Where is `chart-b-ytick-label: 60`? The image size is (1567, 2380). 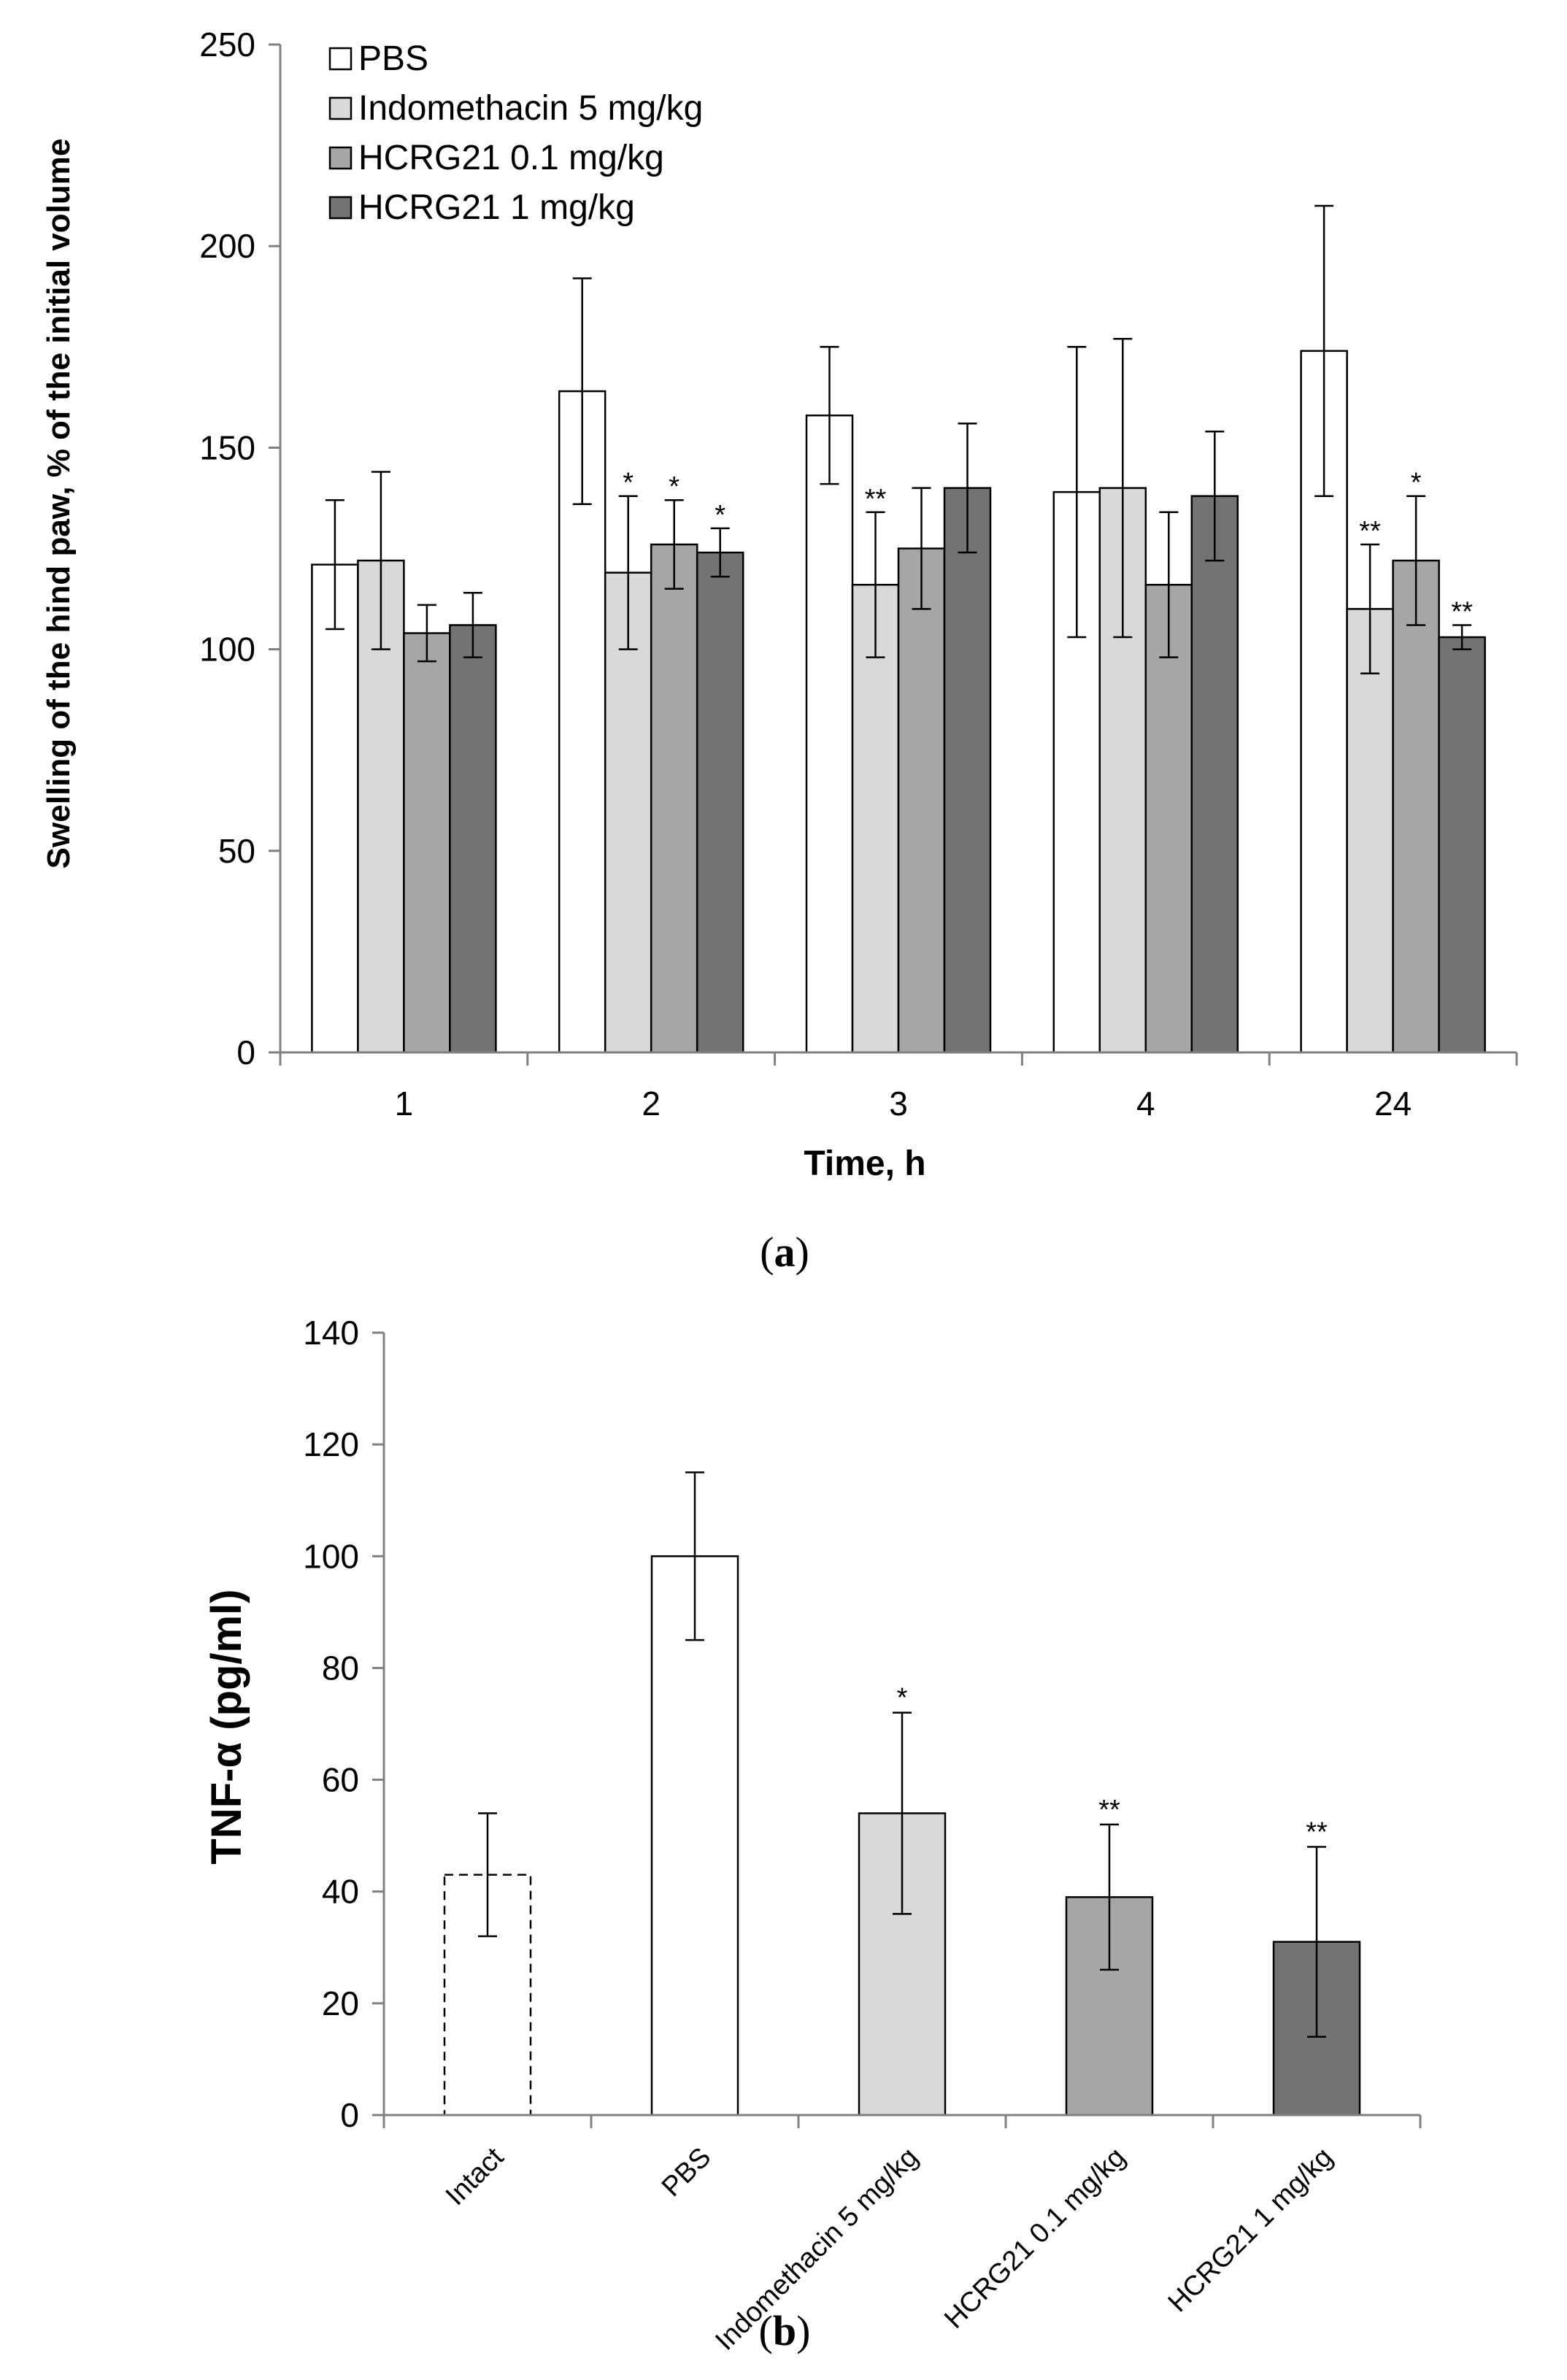 chart-b-ytick-label: 60 is located at coordinates (340, 1780).